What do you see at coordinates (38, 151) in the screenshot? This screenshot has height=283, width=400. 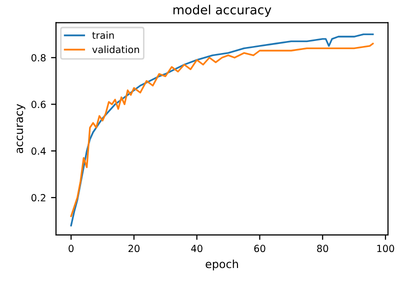 I see `y-tick-label: 0.4` at bounding box center [38, 151].